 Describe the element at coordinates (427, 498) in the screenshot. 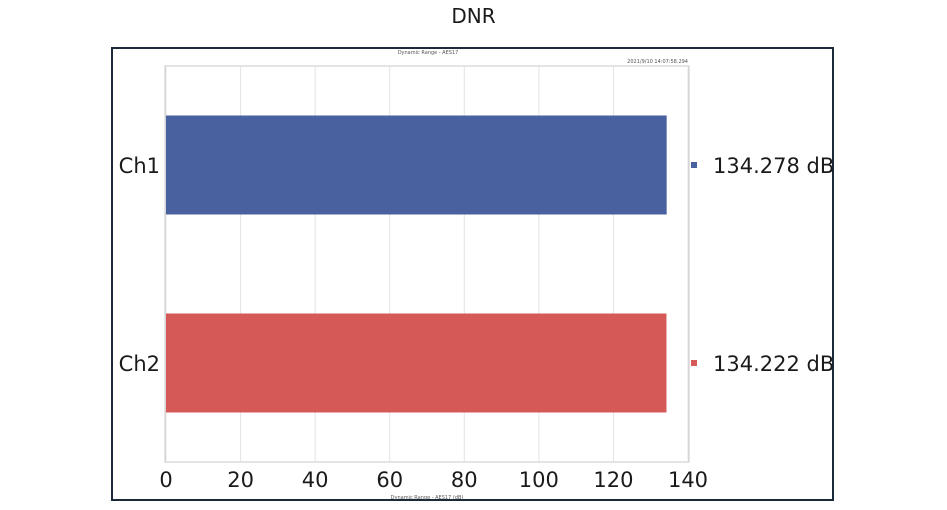

I see `x-axis-label: Dynamic Range - AES17 (dB)` at that location.